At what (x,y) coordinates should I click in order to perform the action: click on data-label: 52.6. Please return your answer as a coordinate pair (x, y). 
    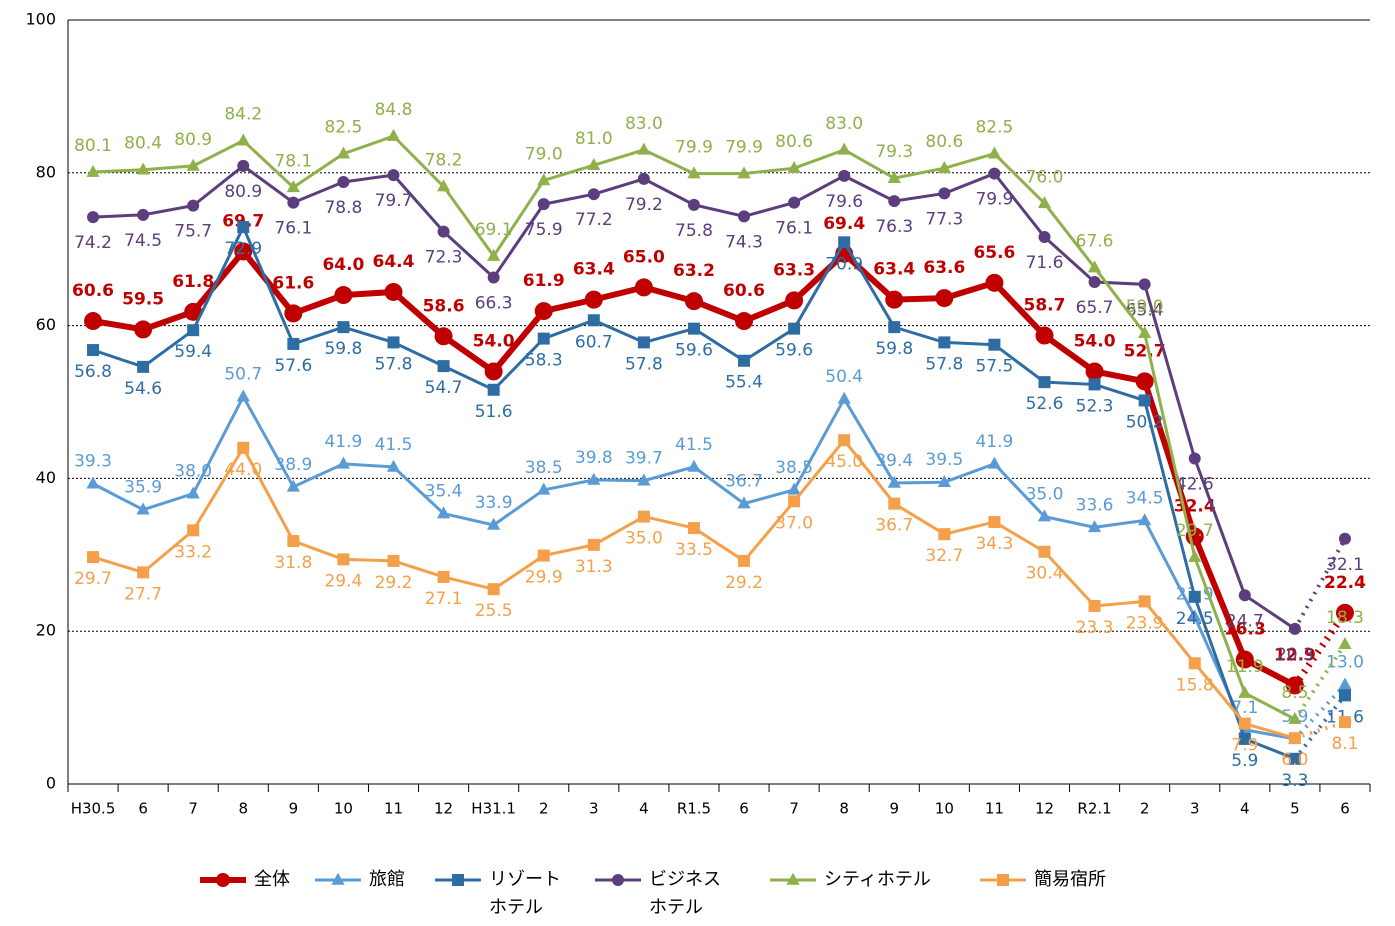
    Looking at the image, I should click on (1045, 404).